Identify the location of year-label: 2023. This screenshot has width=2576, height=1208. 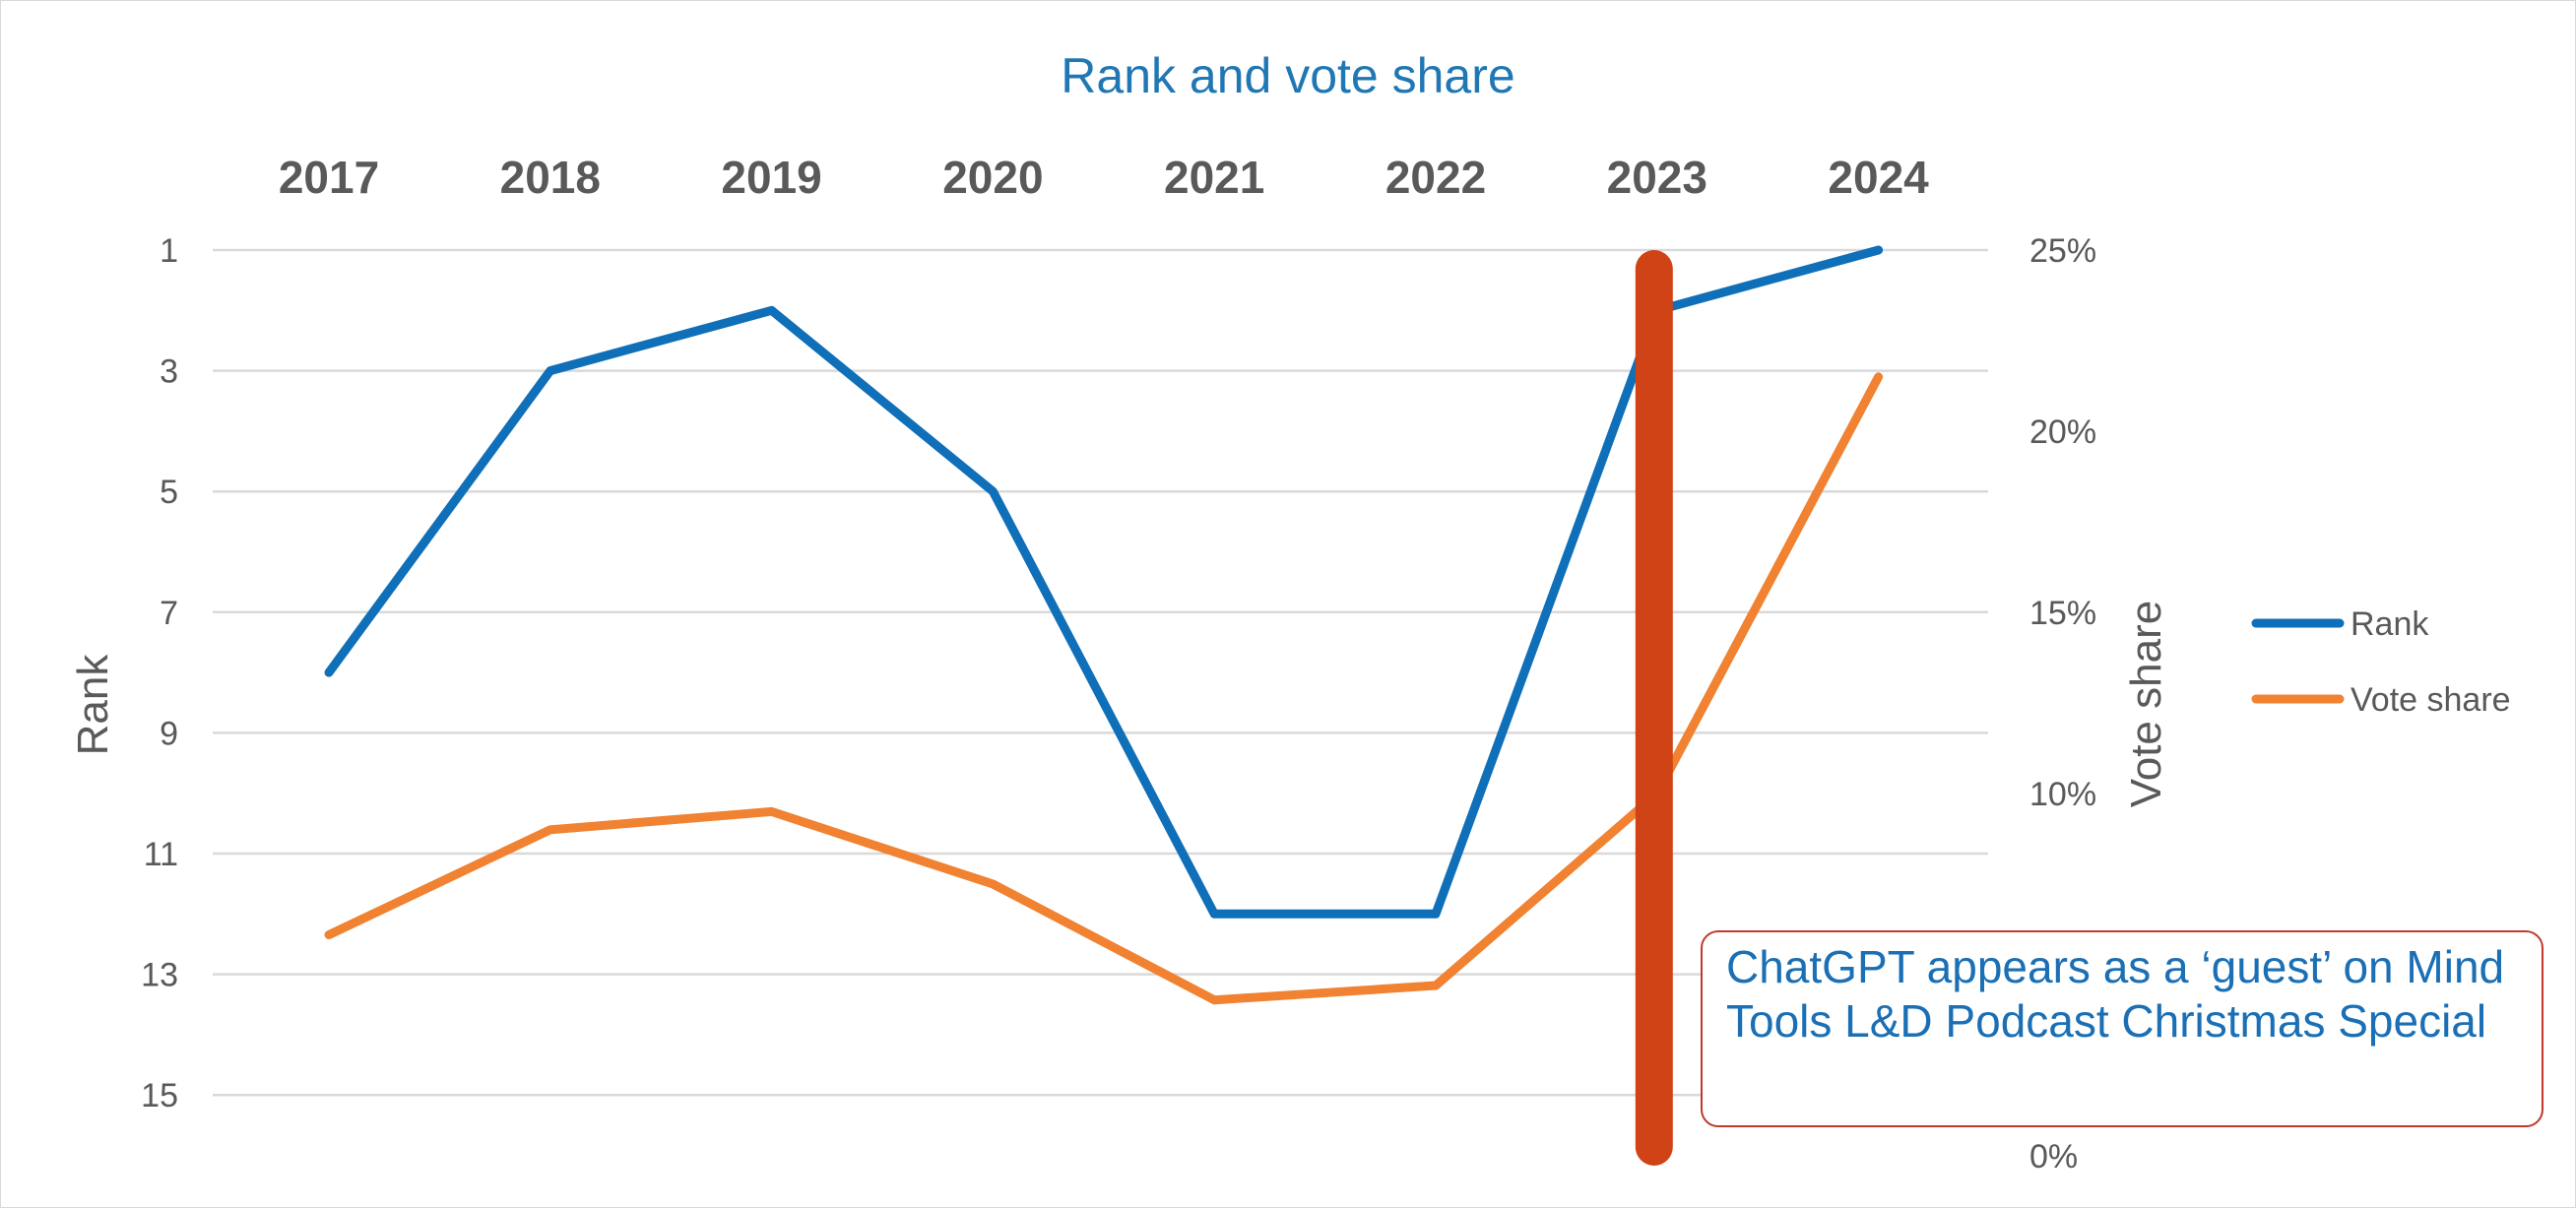
(1657, 177).